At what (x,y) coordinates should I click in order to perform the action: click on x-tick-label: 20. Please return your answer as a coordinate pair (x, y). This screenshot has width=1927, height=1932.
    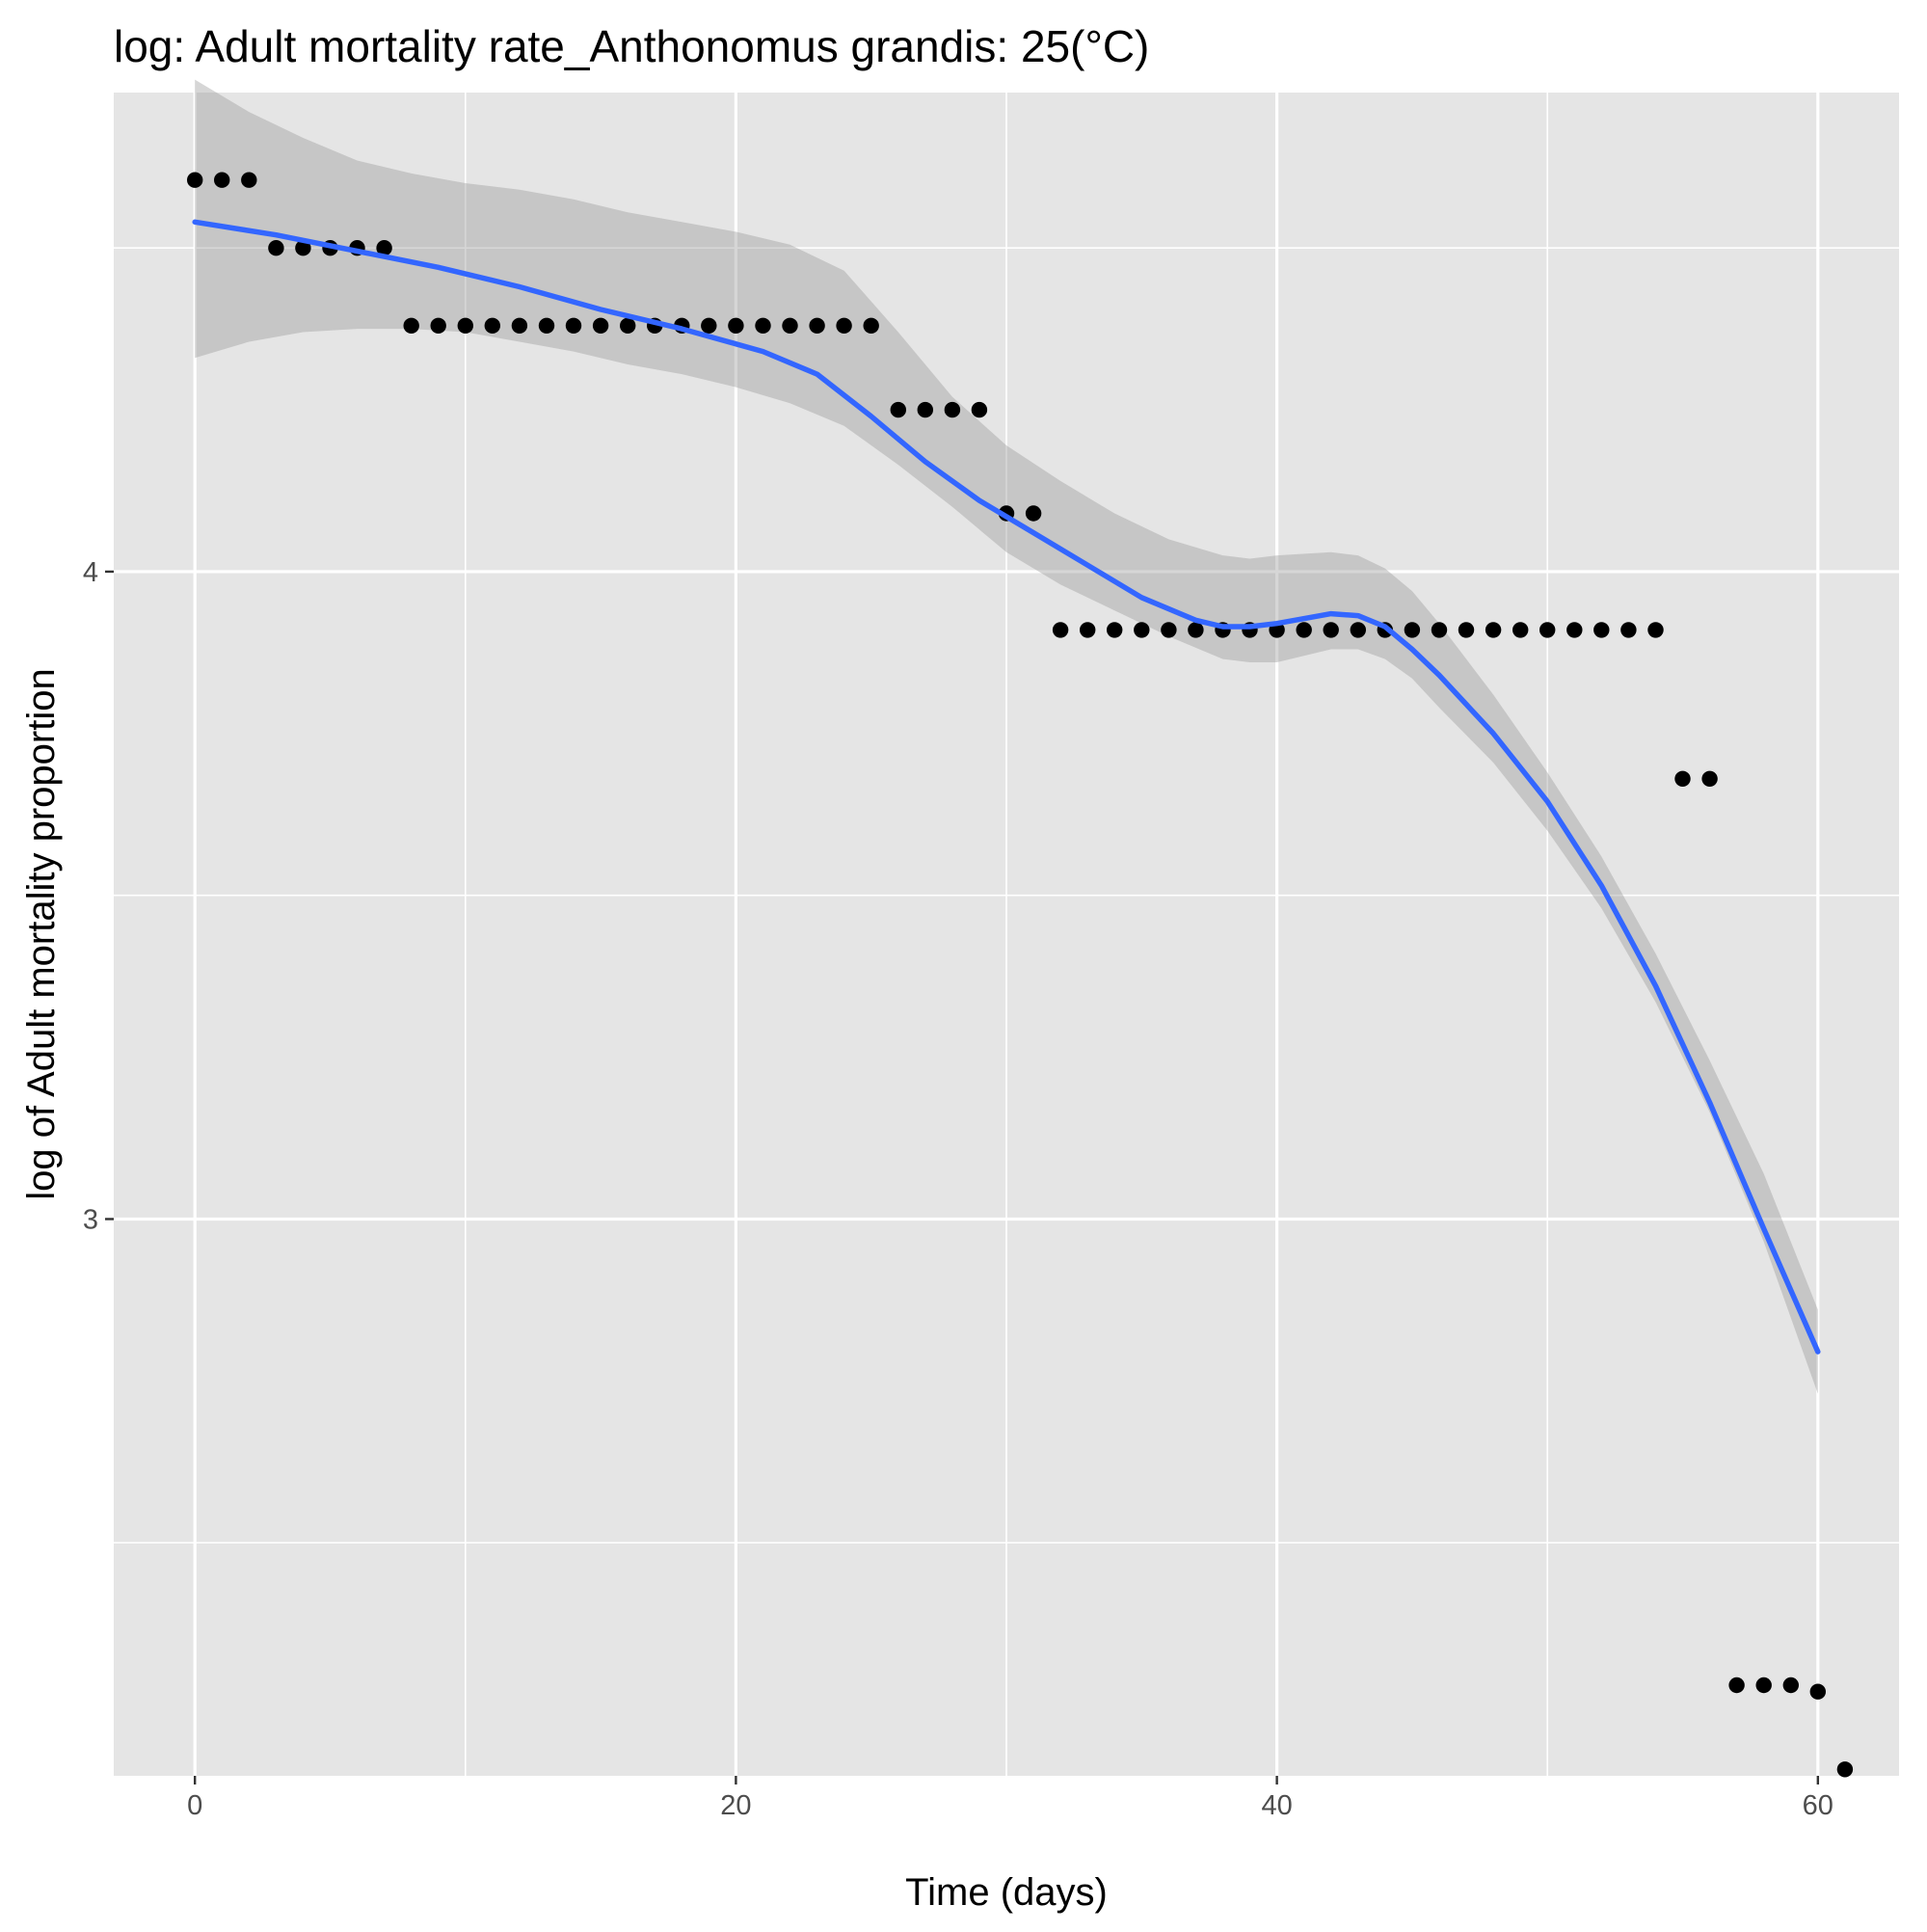
    Looking at the image, I should click on (735, 1806).